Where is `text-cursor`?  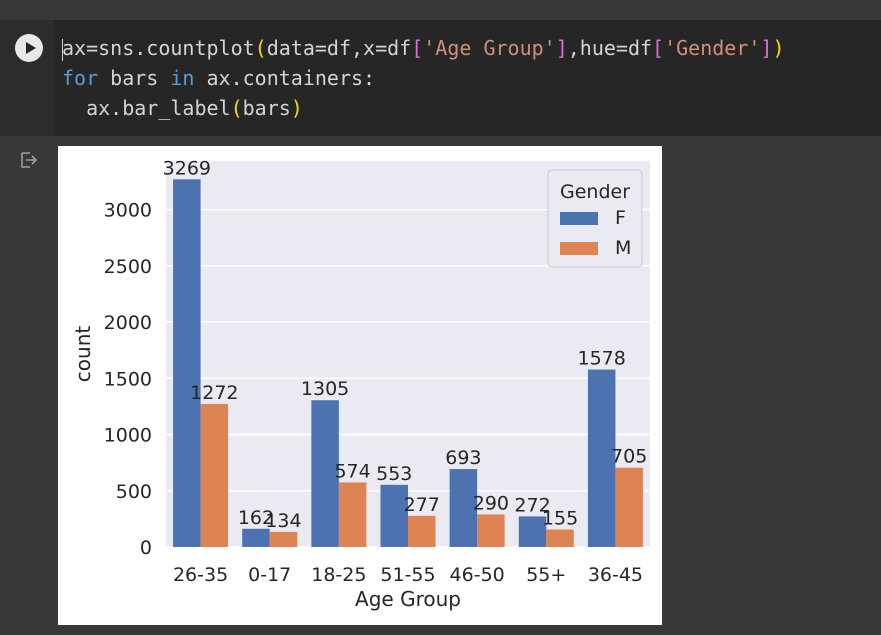 text-cursor is located at coordinates (62, 49).